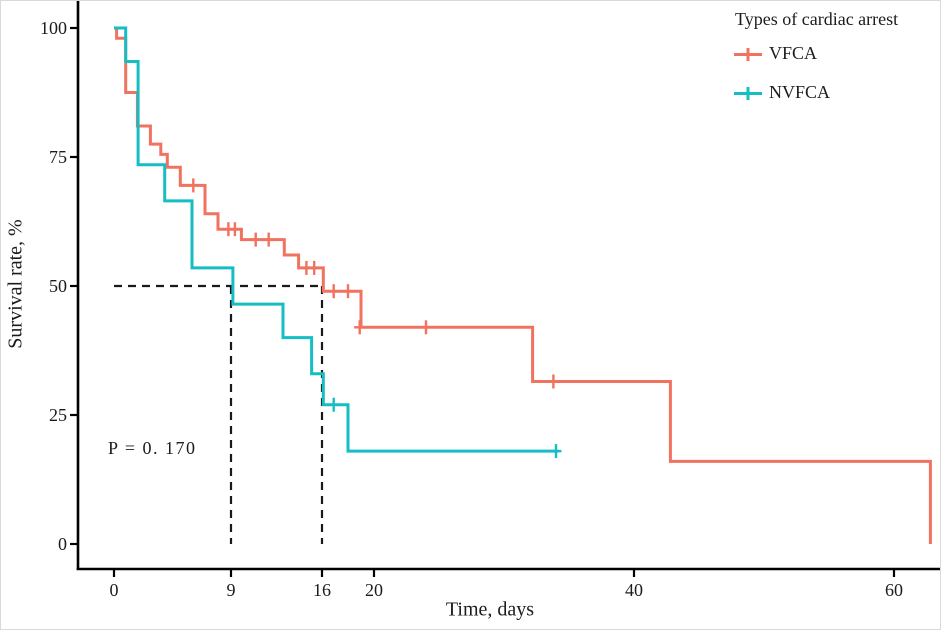 This screenshot has height=630, width=941. I want to click on x-tick-label-40: 40, so click(634, 590).